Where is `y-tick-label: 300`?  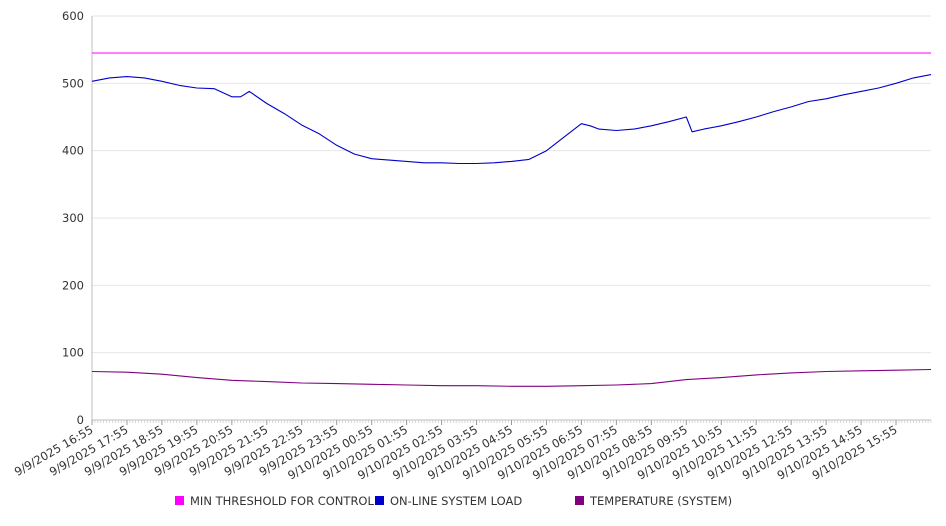
y-tick-label: 300 is located at coordinates (73, 218).